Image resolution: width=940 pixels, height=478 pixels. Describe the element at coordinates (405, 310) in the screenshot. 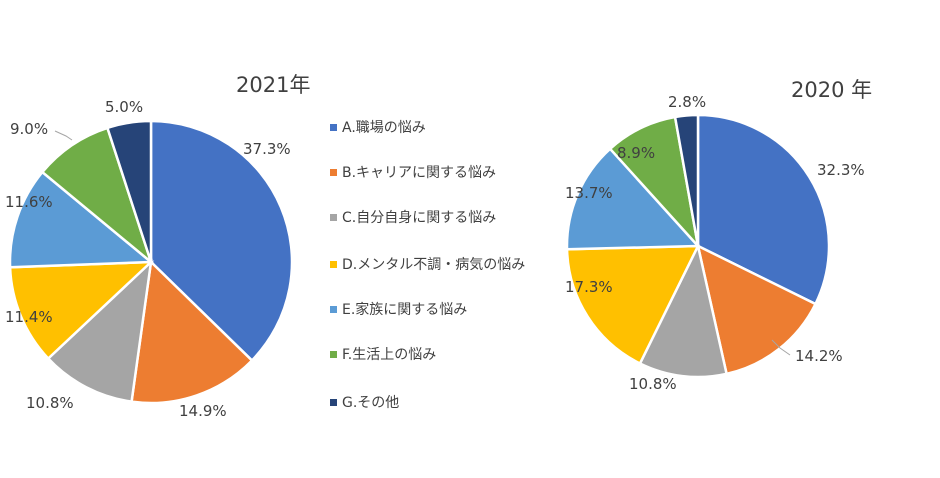

I see `legend-label-e: E.家族に関する悩み` at that location.